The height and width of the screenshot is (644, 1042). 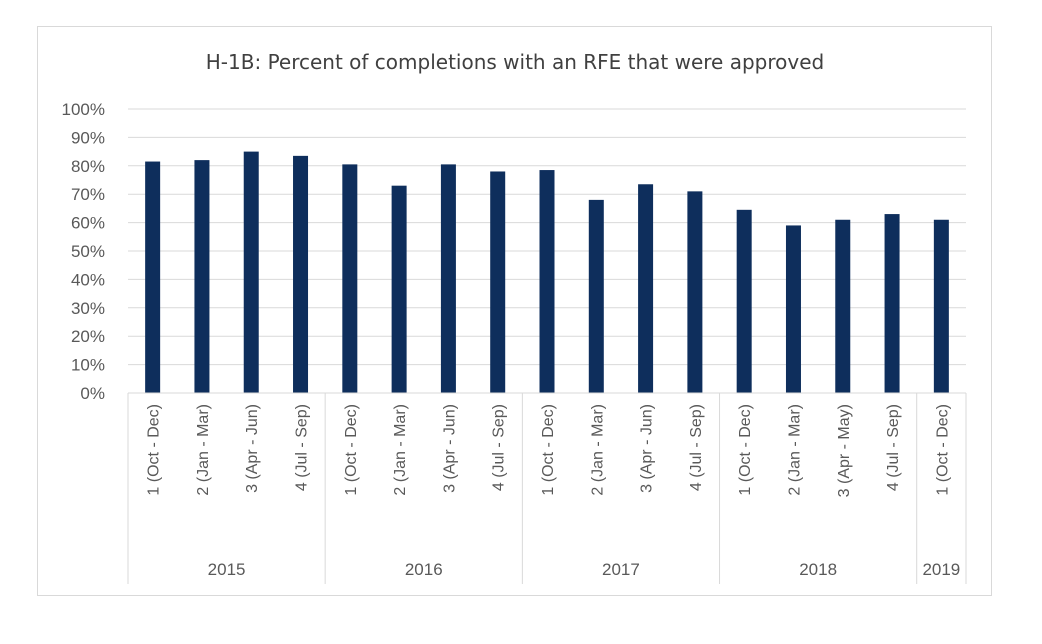 What do you see at coordinates (88, 279) in the screenshot?
I see `y-tick-label: 40%` at bounding box center [88, 279].